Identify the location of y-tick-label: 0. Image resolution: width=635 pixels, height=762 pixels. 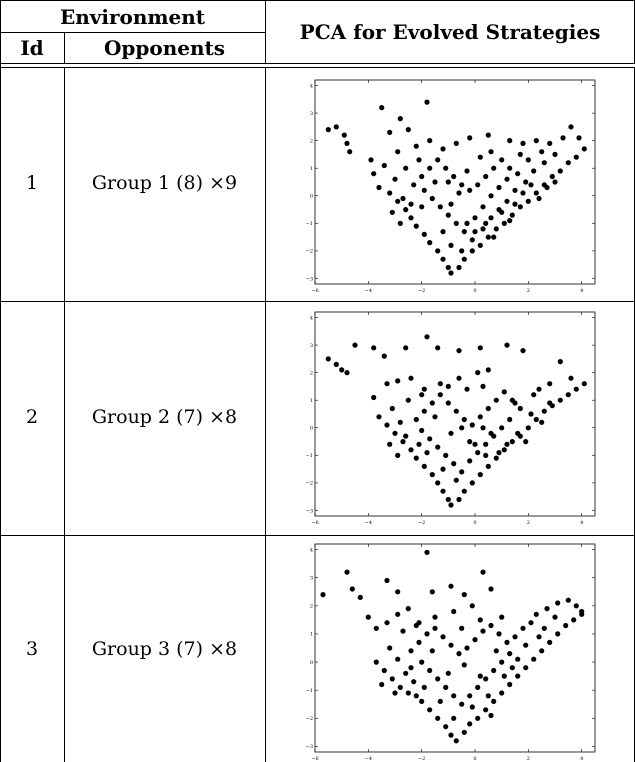
(311, 663).